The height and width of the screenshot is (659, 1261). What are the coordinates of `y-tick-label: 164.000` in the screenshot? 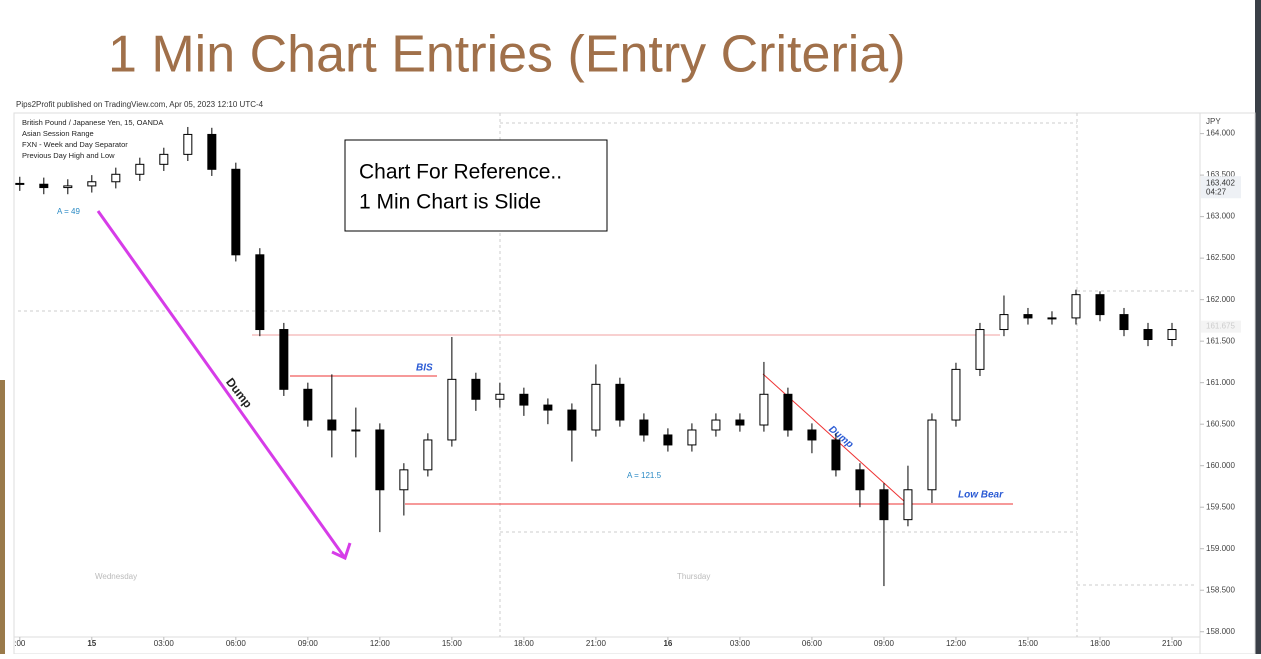 It's located at (1220, 133).